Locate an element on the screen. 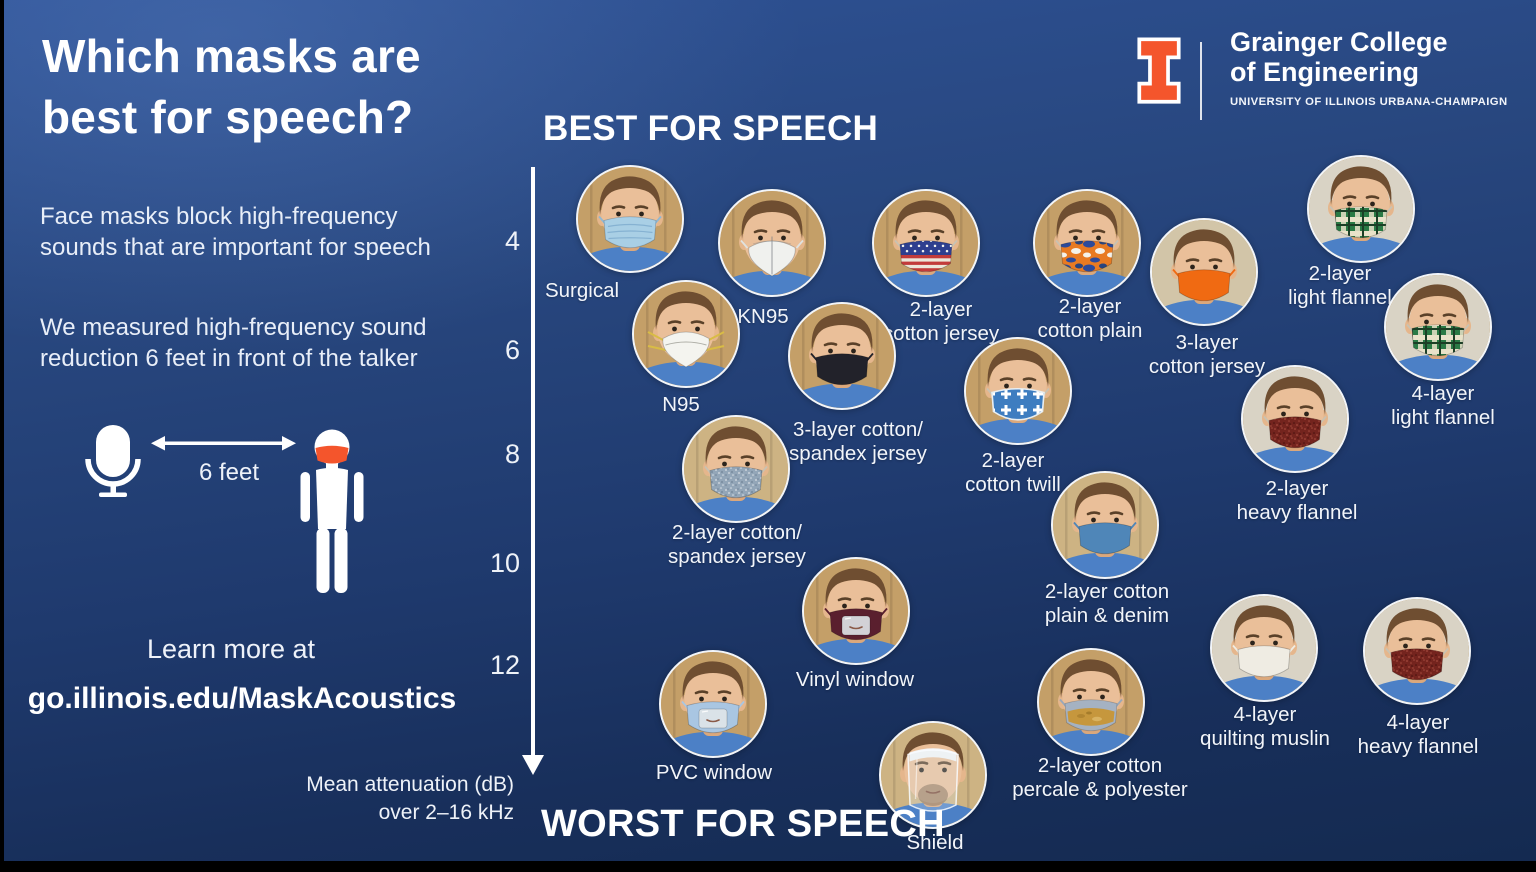  distance-label: 6 feet is located at coordinates (229, 472).